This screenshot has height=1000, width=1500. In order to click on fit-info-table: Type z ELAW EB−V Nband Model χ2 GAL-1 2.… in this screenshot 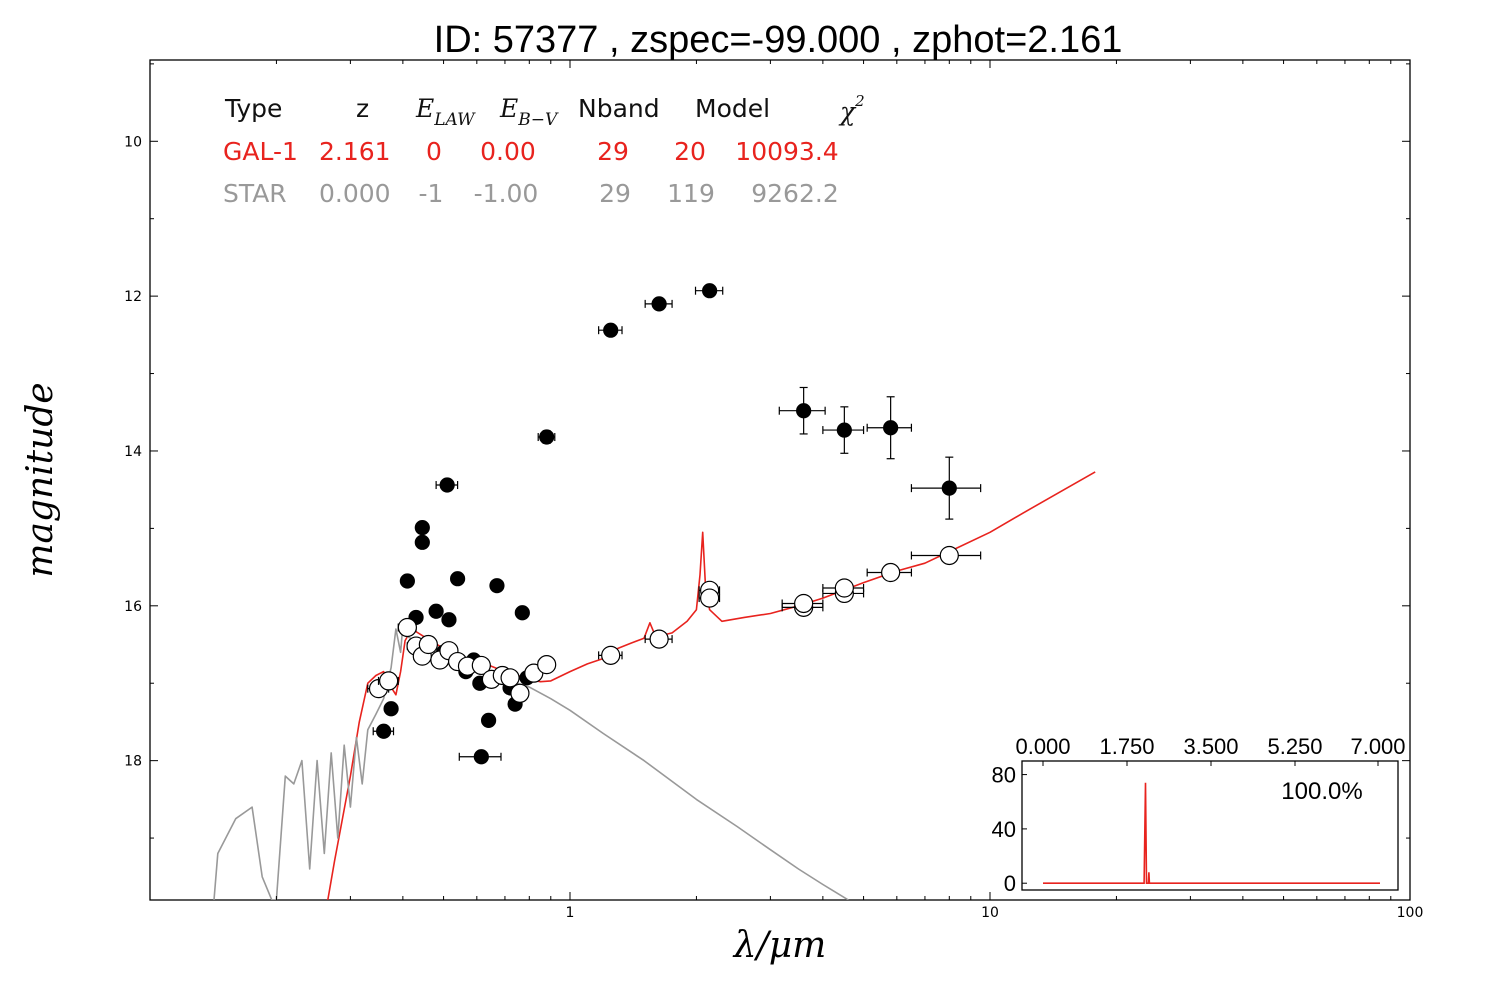, I will do `click(544, 150)`.